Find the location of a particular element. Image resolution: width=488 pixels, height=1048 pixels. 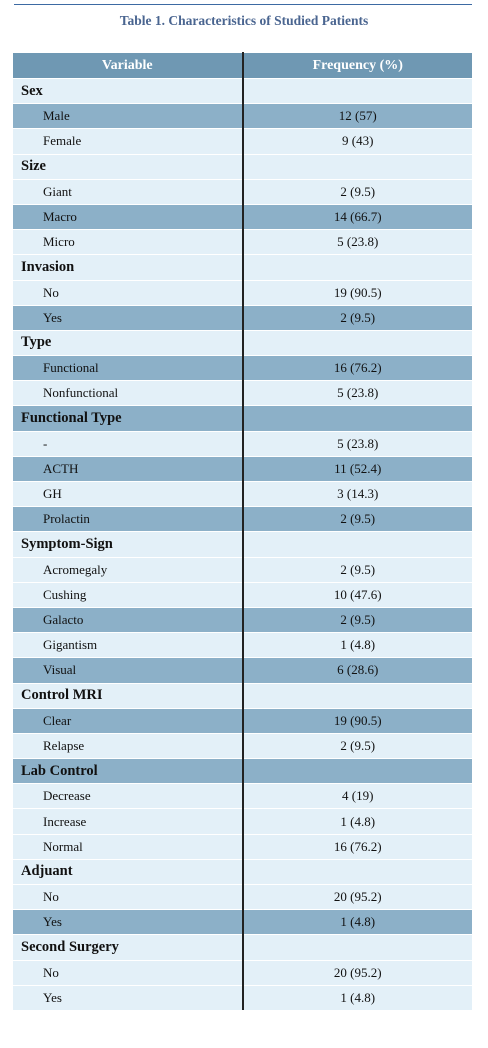

table-row: Sex is located at coordinates (242, 90).